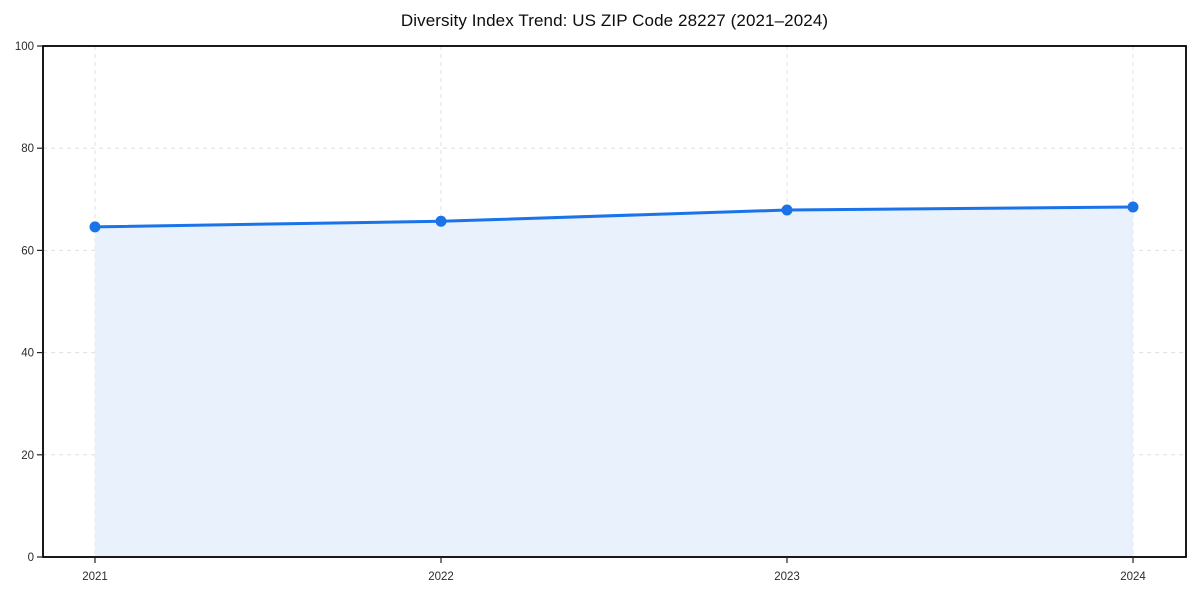 This screenshot has height=600, width=1200. What do you see at coordinates (27, 456) in the screenshot?
I see `y-tick-label: 20` at bounding box center [27, 456].